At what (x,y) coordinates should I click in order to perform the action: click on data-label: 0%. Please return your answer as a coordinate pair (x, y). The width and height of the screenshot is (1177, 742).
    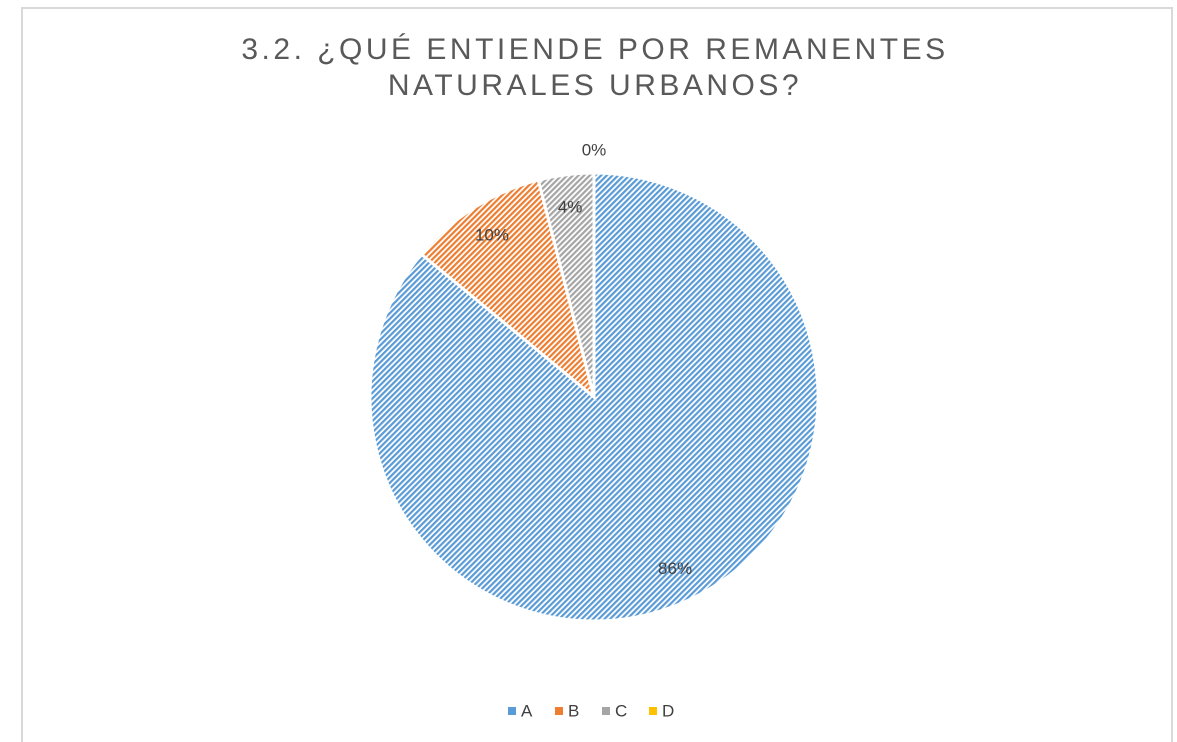
    Looking at the image, I should click on (594, 149).